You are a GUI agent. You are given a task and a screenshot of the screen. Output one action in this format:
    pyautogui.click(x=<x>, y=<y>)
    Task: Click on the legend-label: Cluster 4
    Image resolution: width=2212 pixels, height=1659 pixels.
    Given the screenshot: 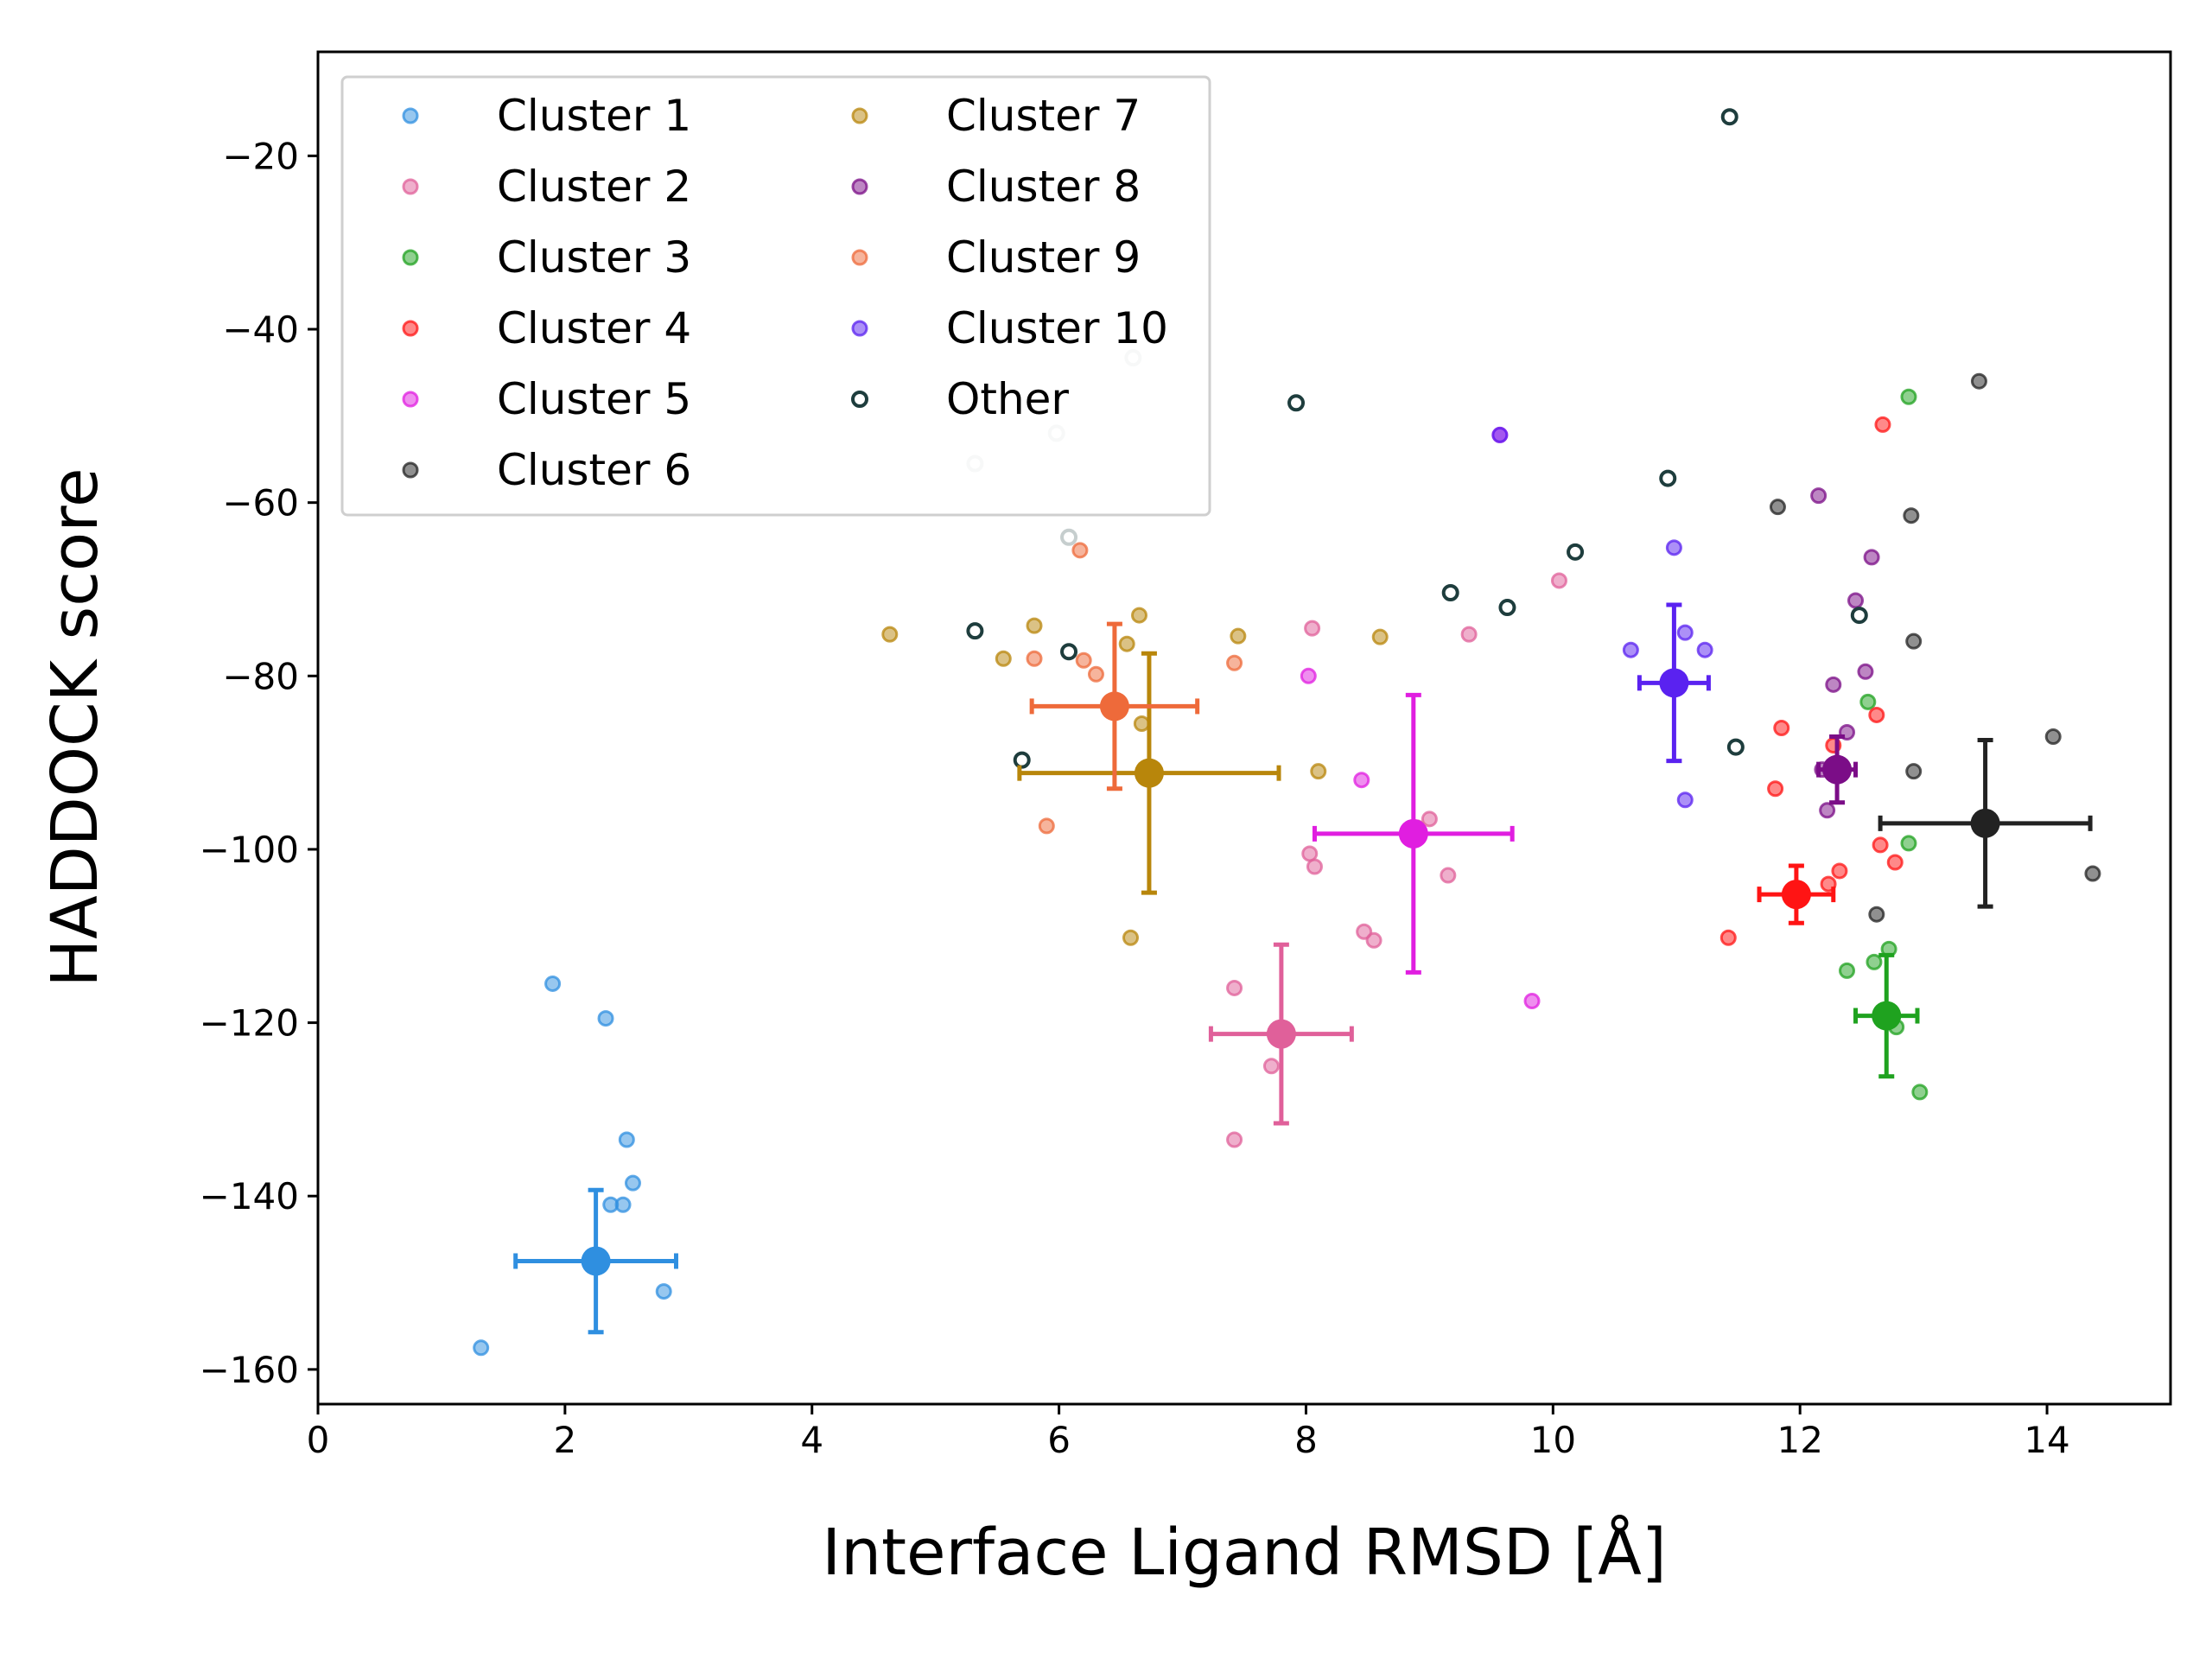 What is the action you would take?
    pyautogui.click(x=594, y=328)
    